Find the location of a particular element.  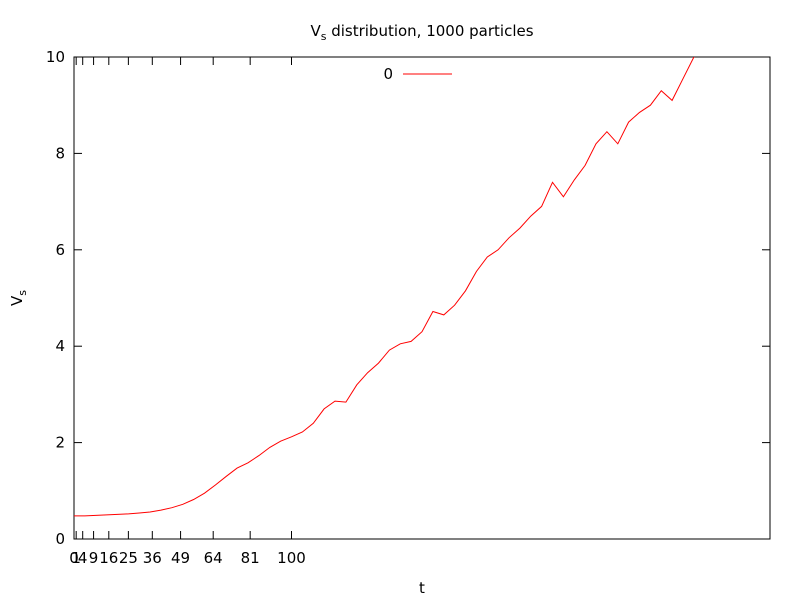

y-tick-label: 10 is located at coordinates (55, 57).